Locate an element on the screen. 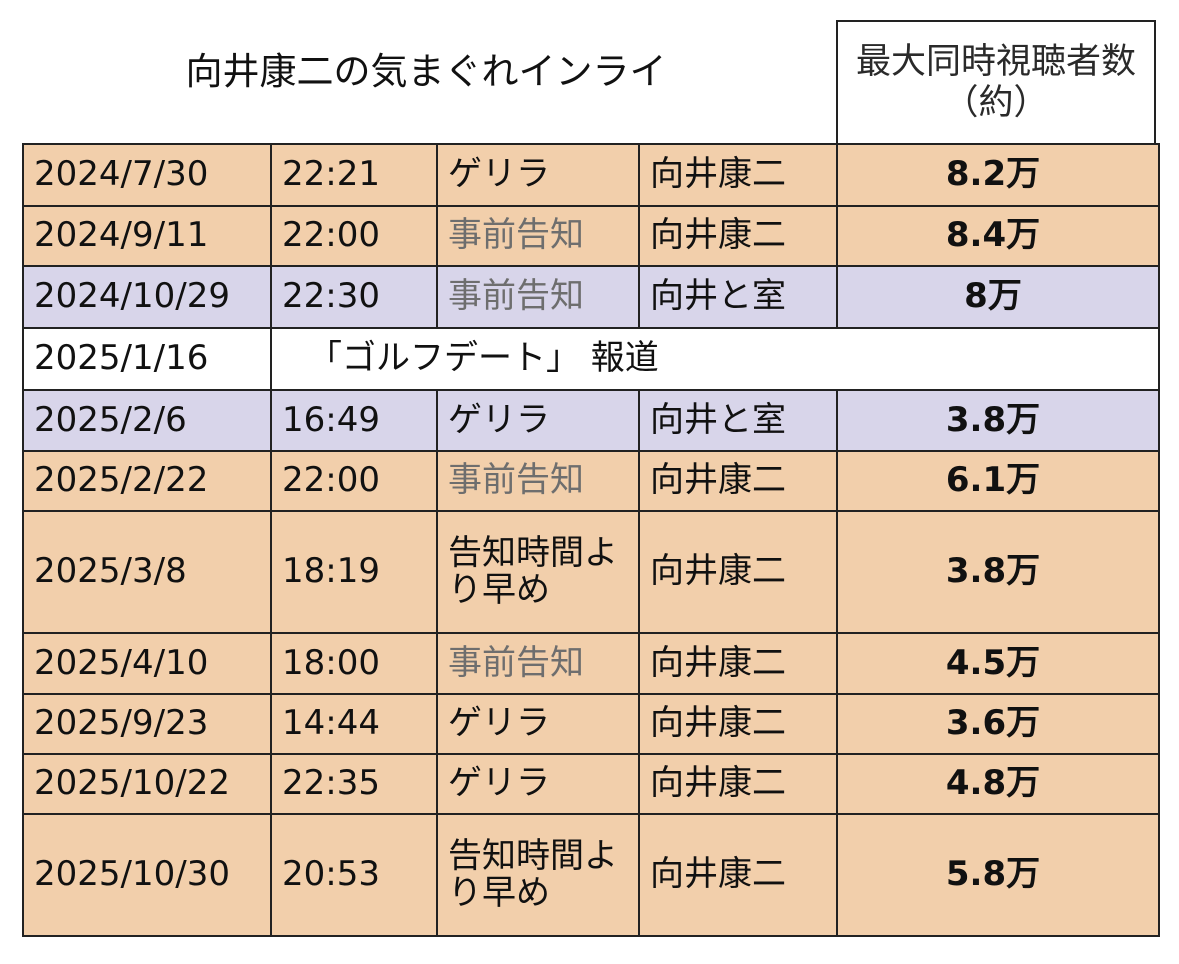 Image resolution: width=1179 pixels, height=964 pixels. date-cell: 2025/10/30 is located at coordinates (147, 875).